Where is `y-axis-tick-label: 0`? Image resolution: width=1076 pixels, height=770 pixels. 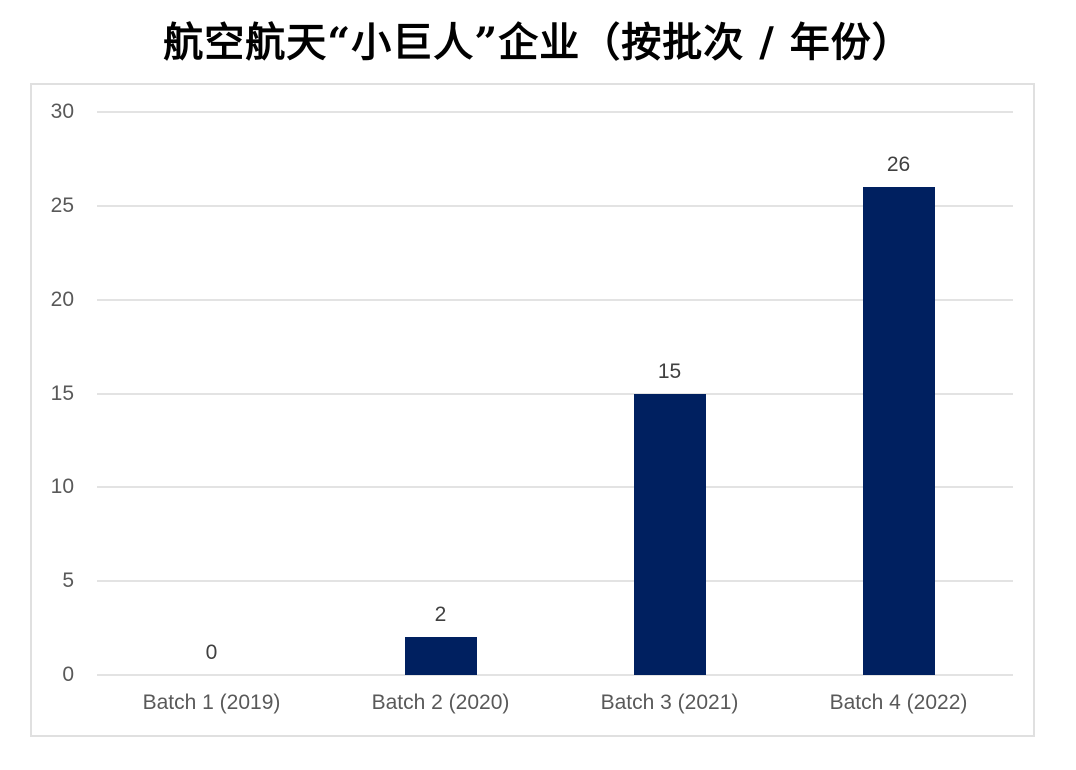
y-axis-tick-label: 0 is located at coordinates (68, 674).